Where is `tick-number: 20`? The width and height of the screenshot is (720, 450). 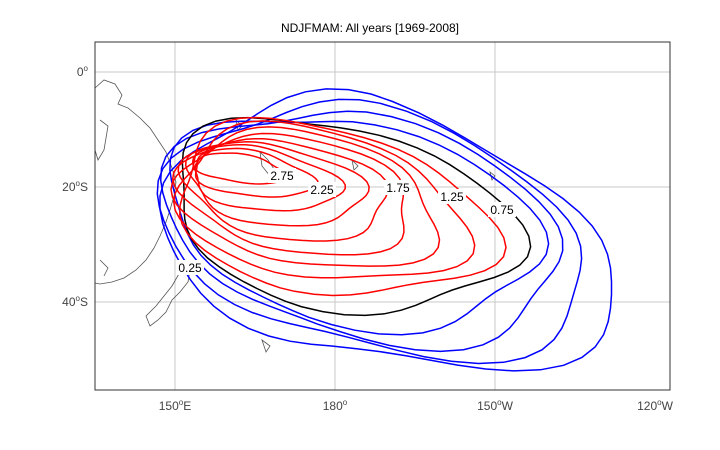
tick-number: 20 is located at coordinates (69, 187).